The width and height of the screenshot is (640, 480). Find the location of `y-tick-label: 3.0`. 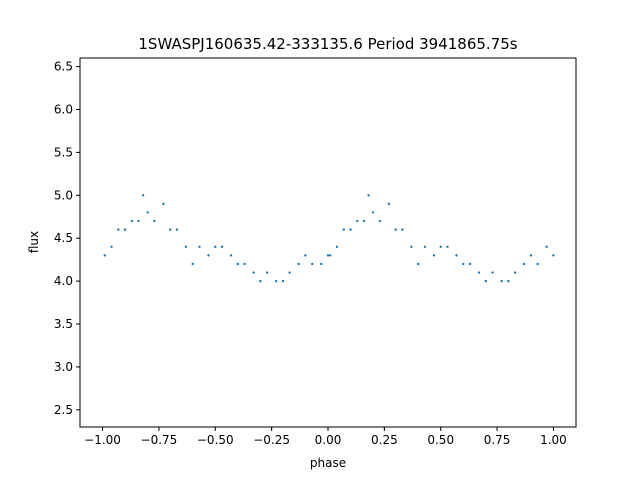

y-tick-label: 3.0 is located at coordinates (63, 367).